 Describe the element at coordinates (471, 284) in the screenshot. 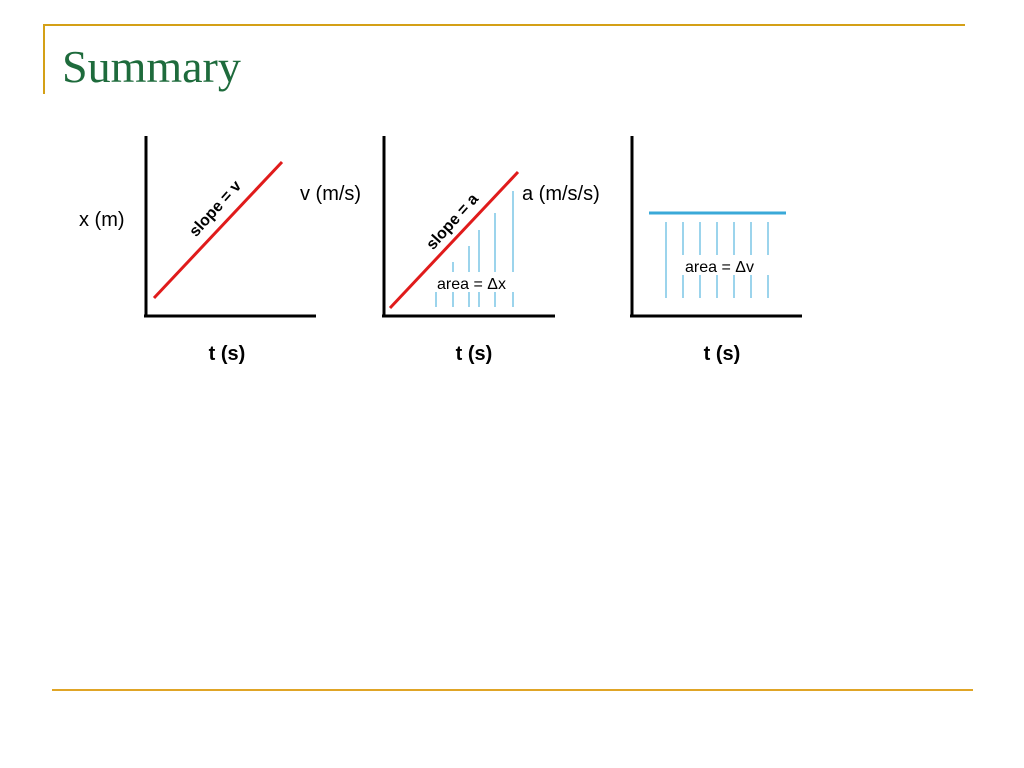

I see `graph2-area-label: area = Δx` at that location.